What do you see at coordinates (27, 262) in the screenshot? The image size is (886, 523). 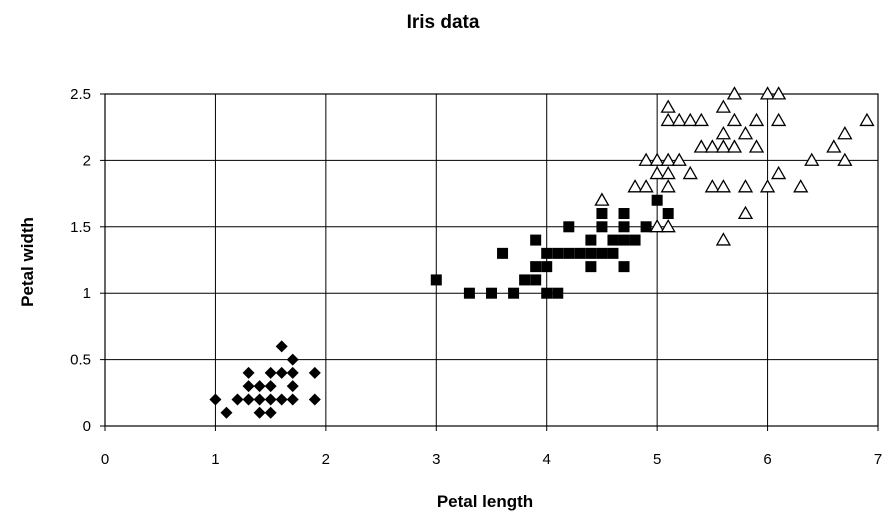 I see `y-axis-label: Petal width` at bounding box center [27, 262].